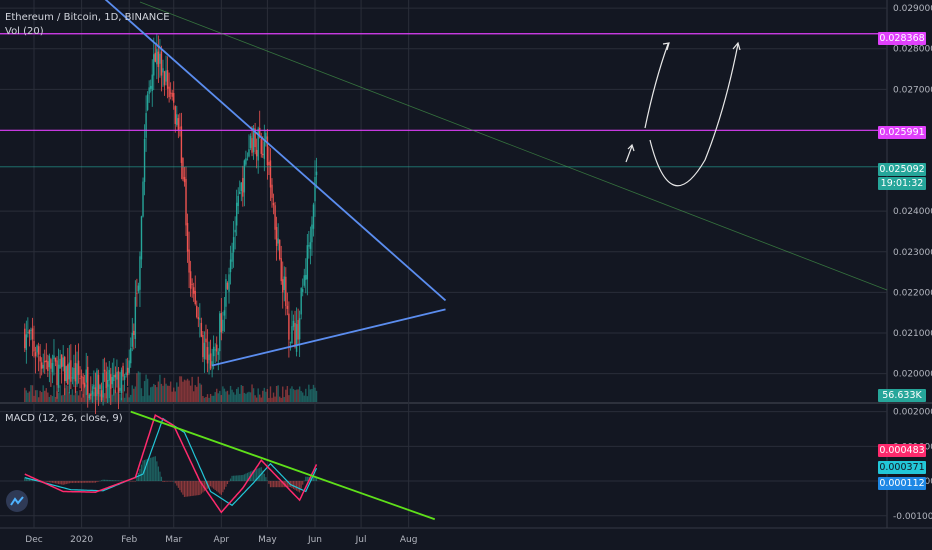 Image resolution: width=932 pixels, height=550 pixels. What do you see at coordinates (361, 540) in the screenshot?
I see `time-tick-label: Jul` at bounding box center [361, 540].